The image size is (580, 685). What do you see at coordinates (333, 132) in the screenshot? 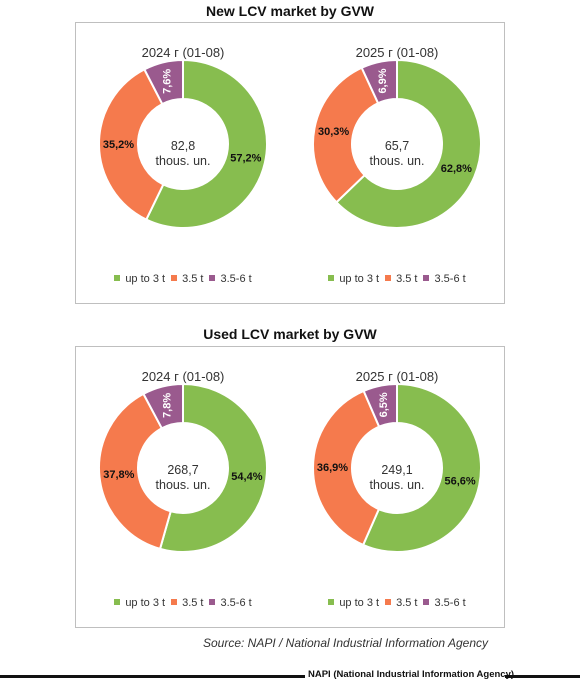
I see `label-3-5t: 30,3%` at bounding box center [333, 132].